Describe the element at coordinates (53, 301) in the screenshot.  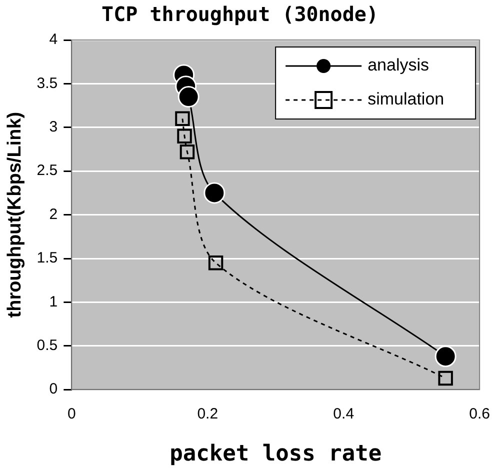
I see `y-tick-label: 1` at that location.